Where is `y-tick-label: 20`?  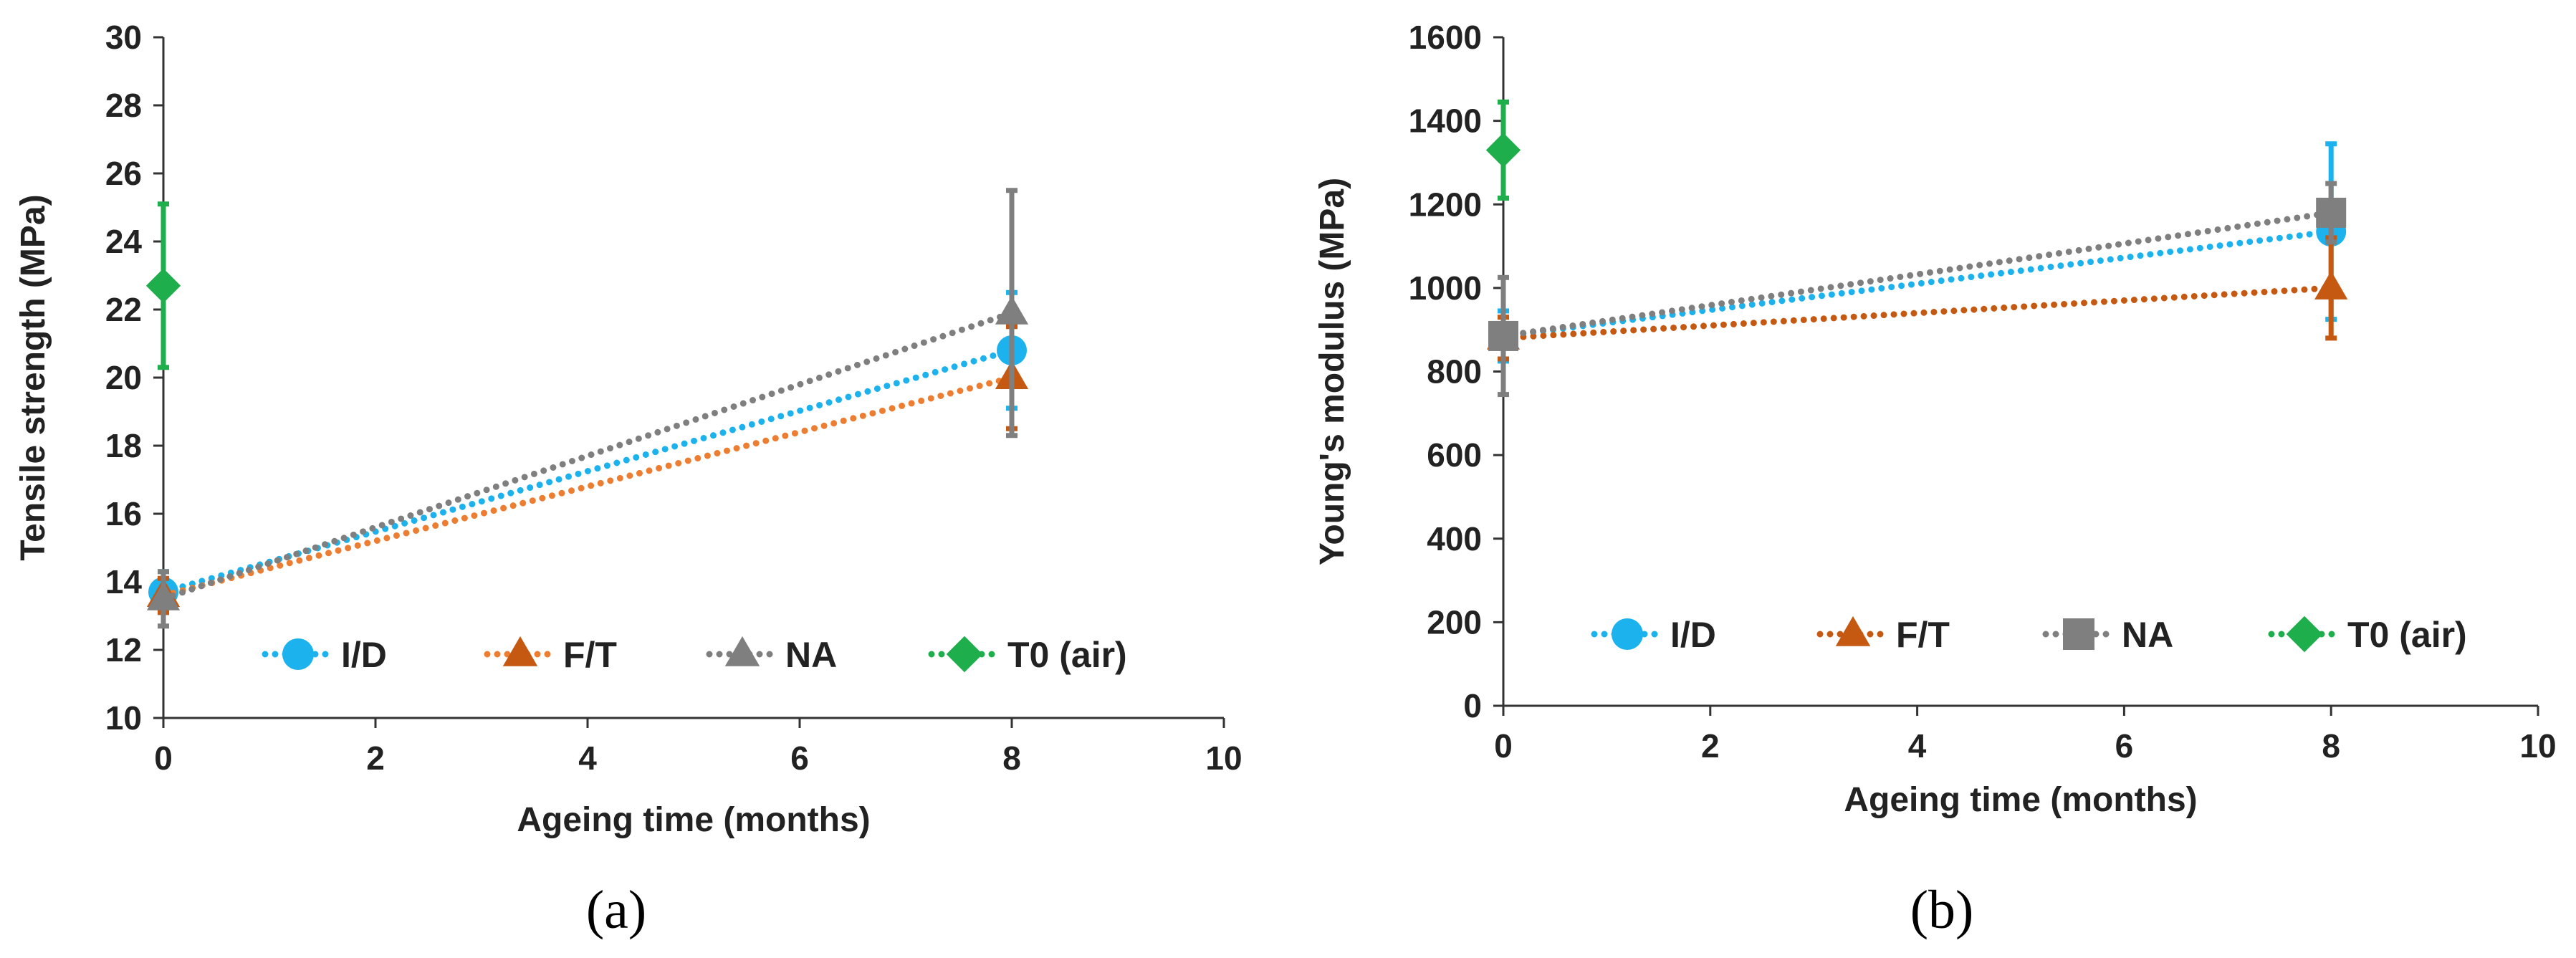
y-tick-label: 20 is located at coordinates (124, 377).